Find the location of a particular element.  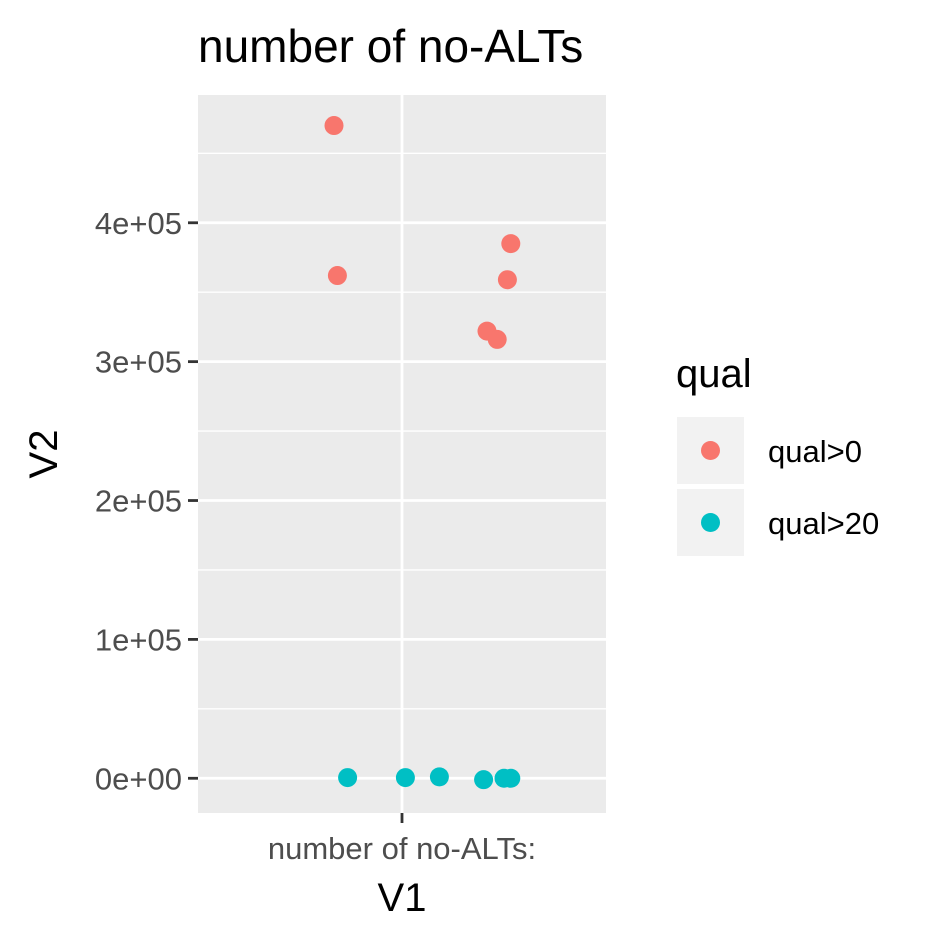

y-axis-title: V2 is located at coordinates (44, 454).